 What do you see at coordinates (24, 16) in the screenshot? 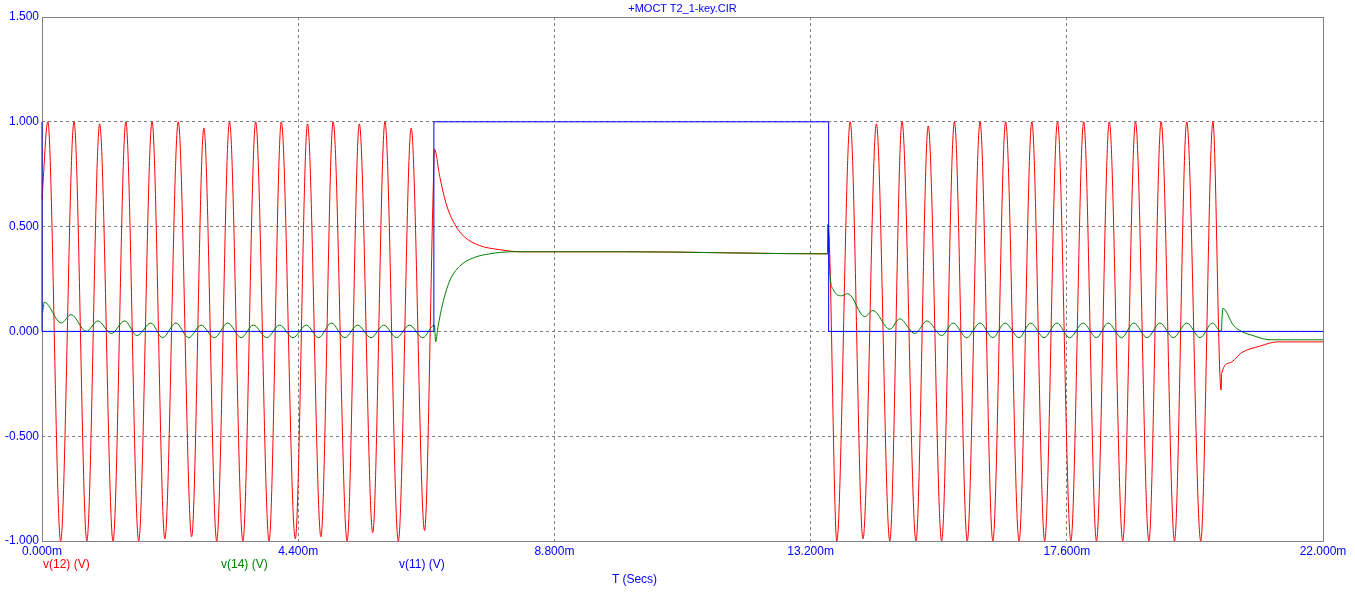
I see `y-tick-label: 1.500` at bounding box center [24, 16].